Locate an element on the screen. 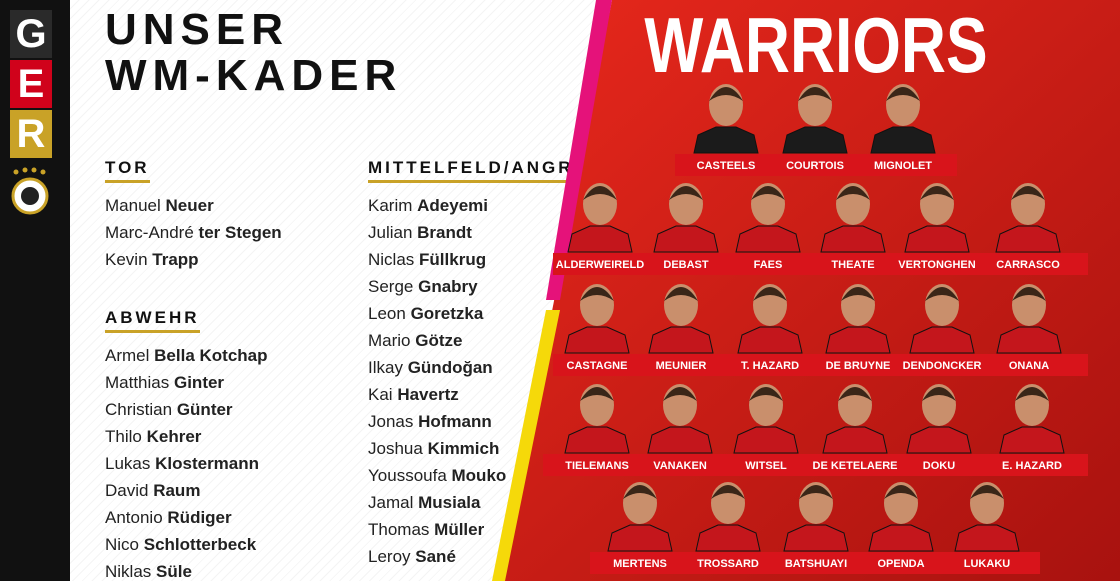 The image size is (1120, 582). player-label: DE BRUYNE is located at coordinates (858, 366).